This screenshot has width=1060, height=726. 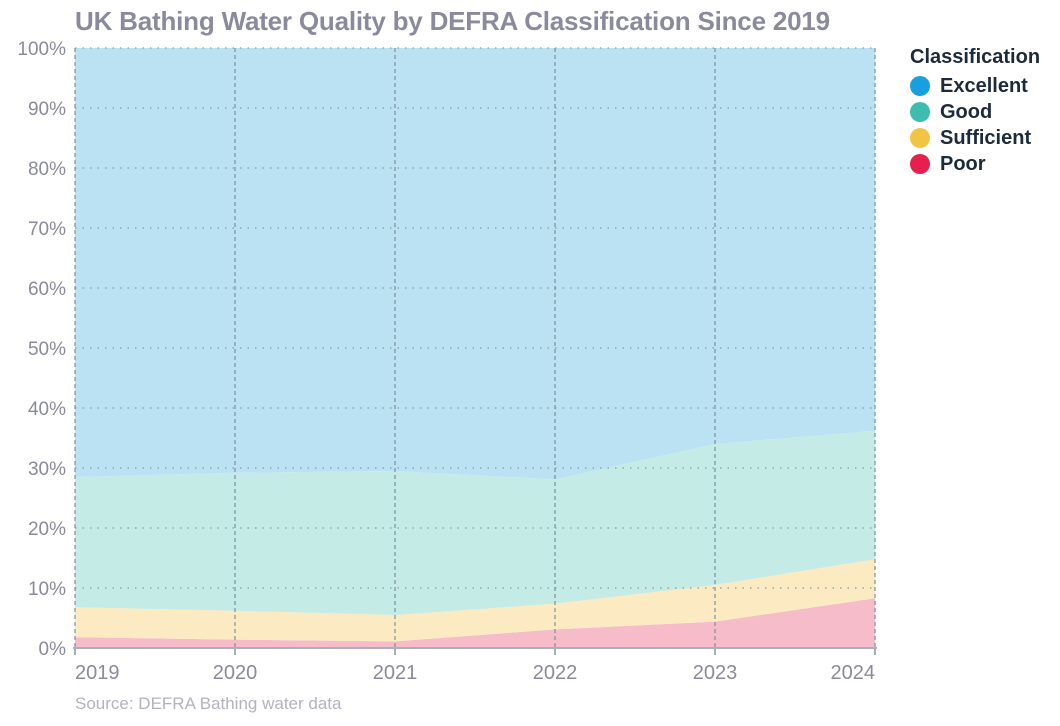 What do you see at coordinates (47, 529) in the screenshot?
I see `y-tick-label: 20%` at bounding box center [47, 529].